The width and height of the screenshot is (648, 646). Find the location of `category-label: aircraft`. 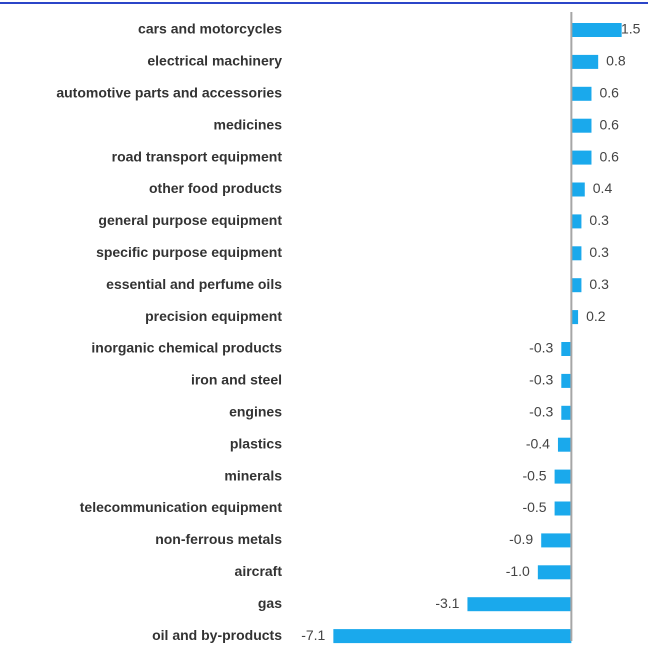

category-label: aircraft is located at coordinates (259, 571).